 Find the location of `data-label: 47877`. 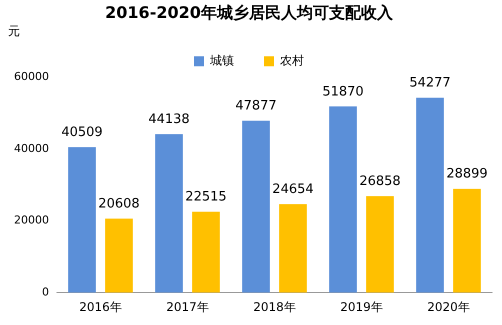

data-label: 47877 is located at coordinates (256, 106).